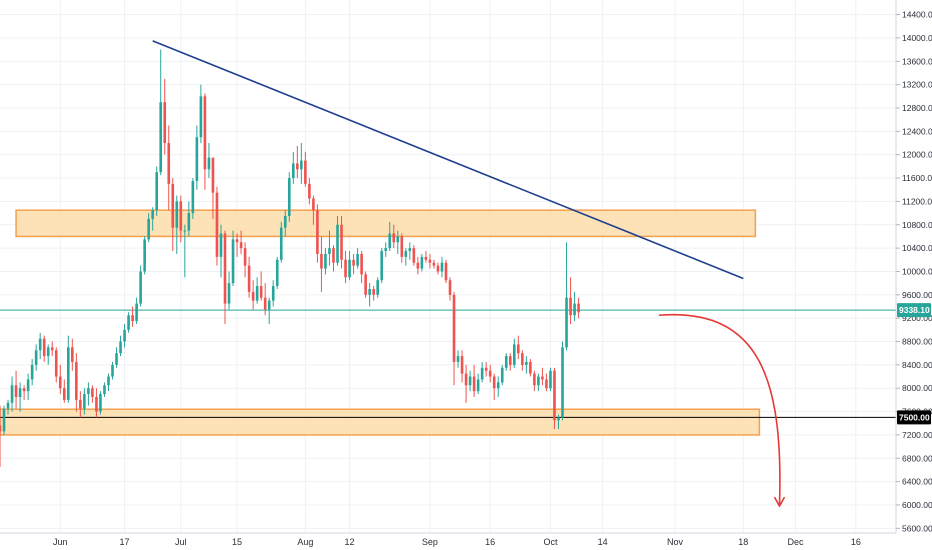 Image resolution: width=932 pixels, height=550 pixels. What do you see at coordinates (914, 417) in the screenshot?
I see `price-tag-7500-text: 7500.00` at bounding box center [914, 417].